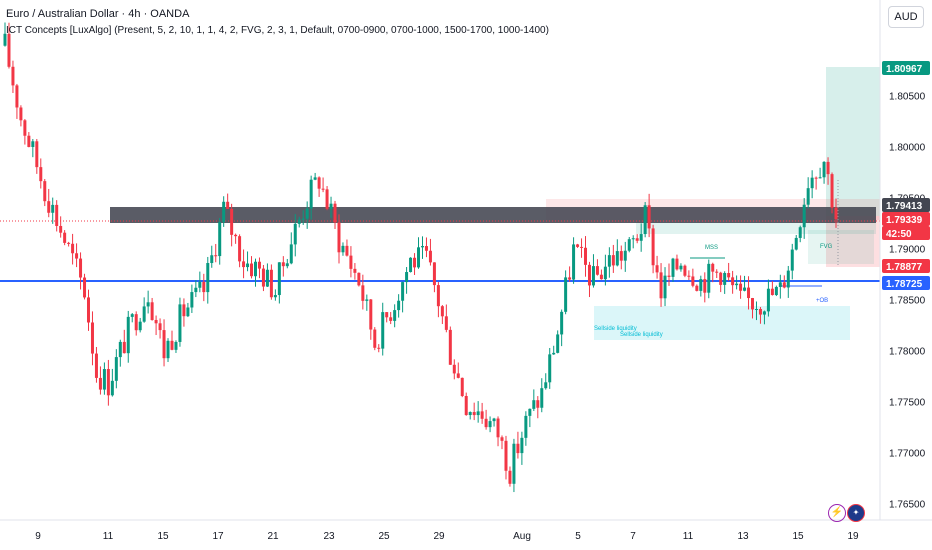 The image size is (932, 550). What do you see at coordinates (837, 513) in the screenshot?
I see `lightning-icon: ⚡` at bounding box center [837, 513].